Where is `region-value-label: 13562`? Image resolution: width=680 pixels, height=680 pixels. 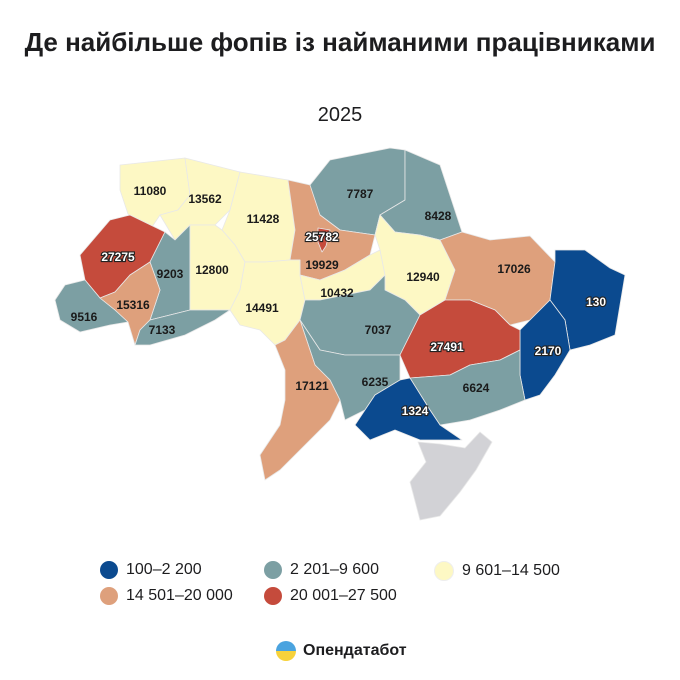
region-value-label: 13562 is located at coordinates (205, 199).